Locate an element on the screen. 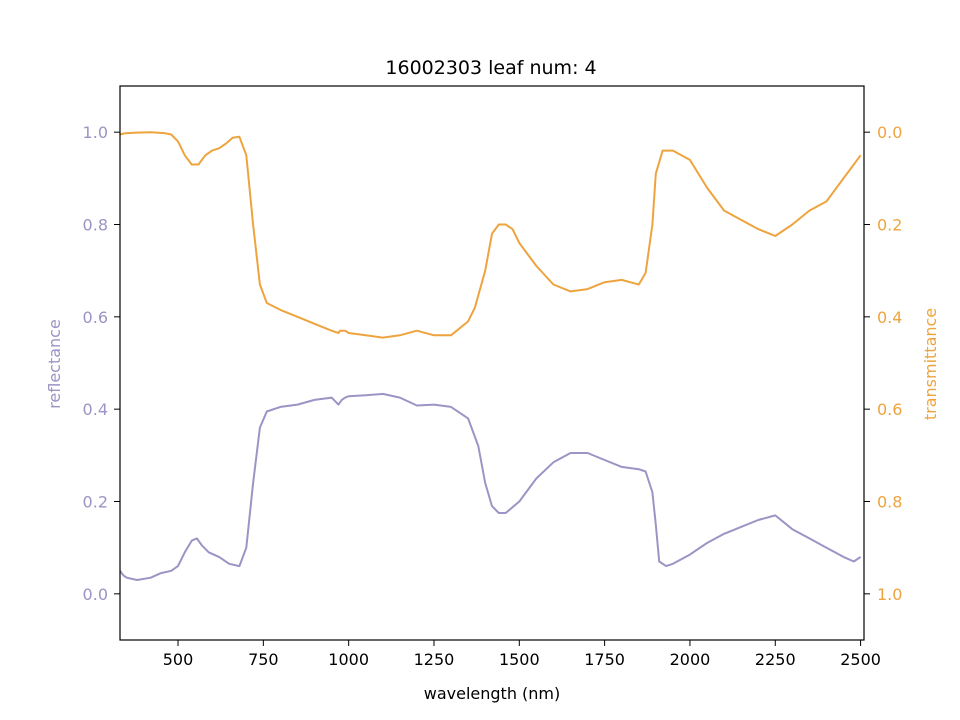 Image resolution: width=960 pixels, height=720 pixels. y-right-tick-label: 0.2 is located at coordinates (889, 225).